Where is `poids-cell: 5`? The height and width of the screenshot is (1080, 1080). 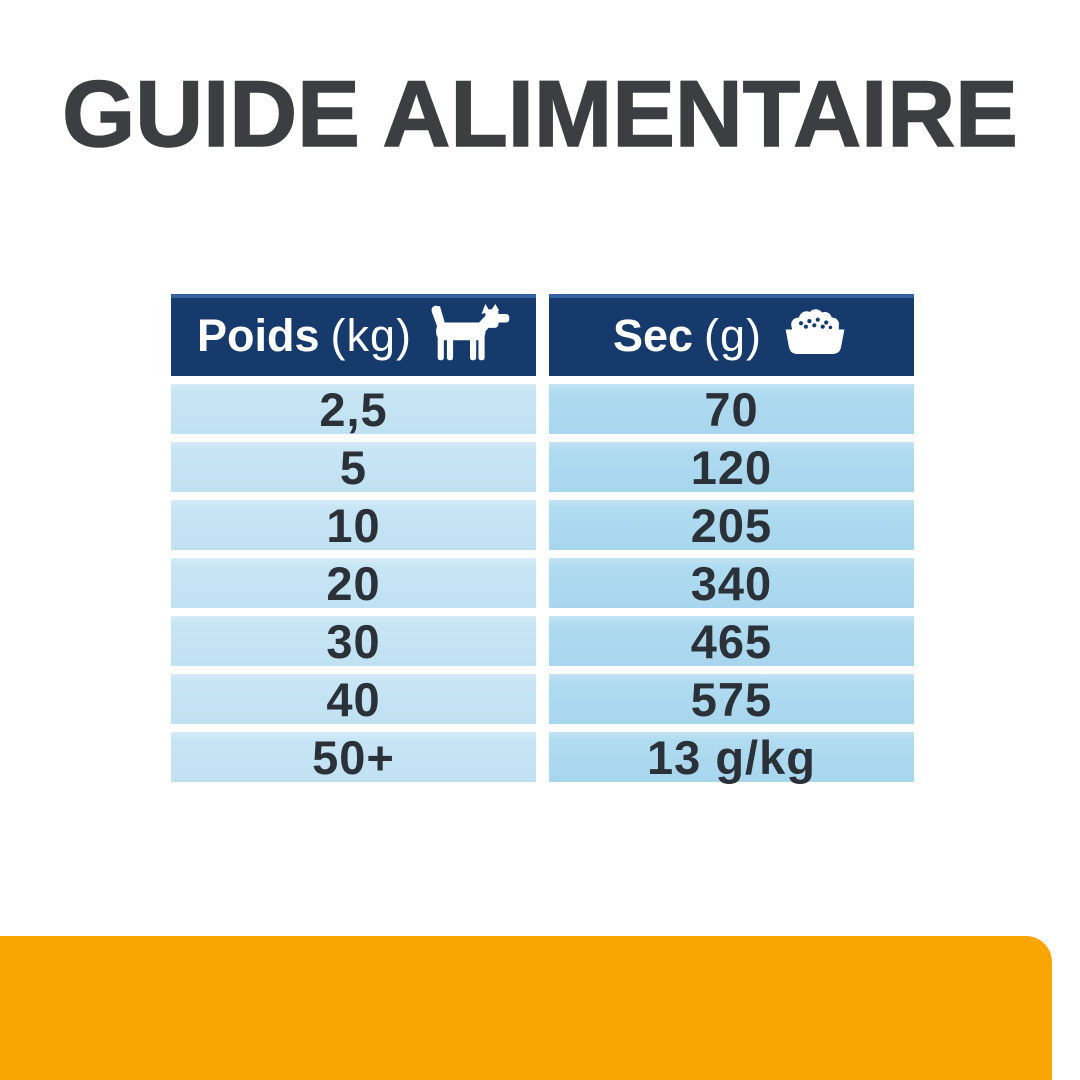
poids-cell: 5 is located at coordinates (353, 467).